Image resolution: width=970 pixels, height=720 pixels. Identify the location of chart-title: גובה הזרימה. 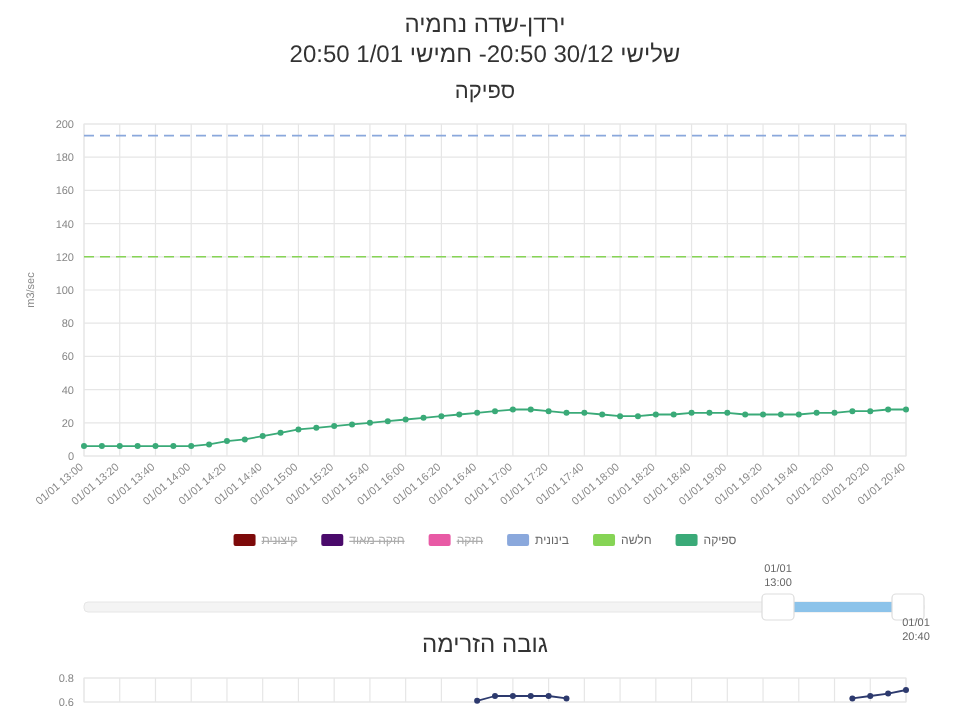
(485, 644).